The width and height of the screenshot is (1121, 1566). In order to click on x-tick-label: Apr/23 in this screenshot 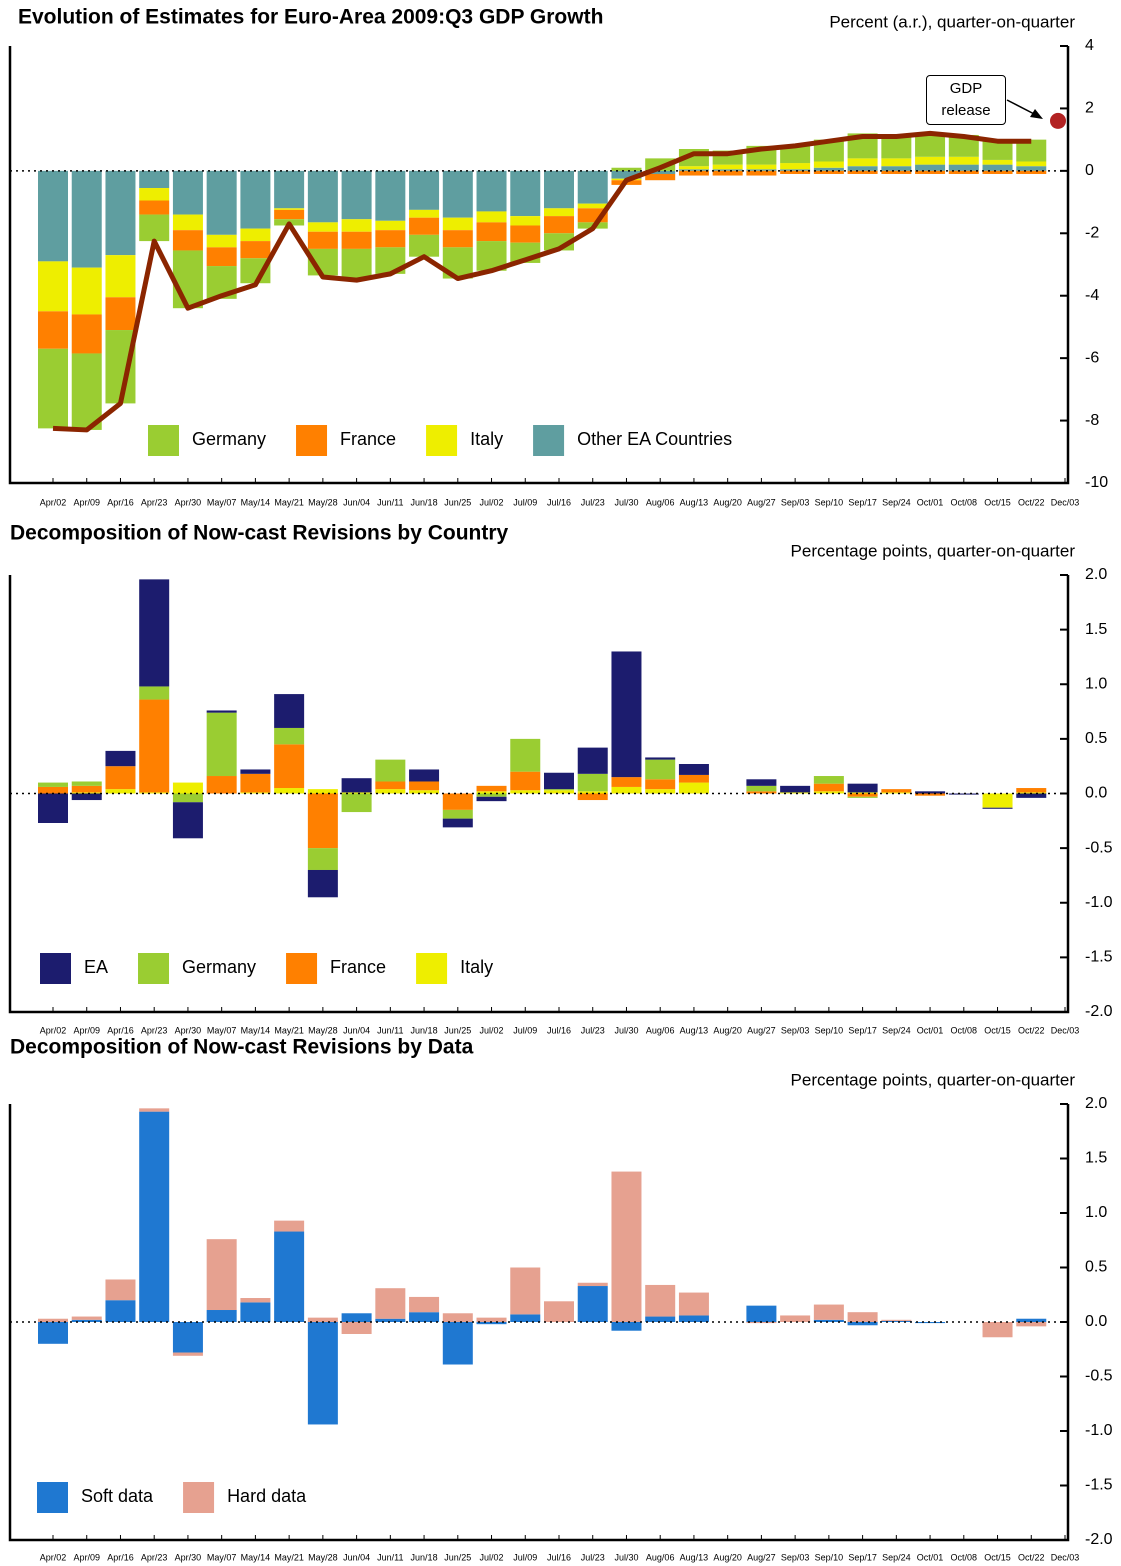, I will do `click(154, 1030)`.